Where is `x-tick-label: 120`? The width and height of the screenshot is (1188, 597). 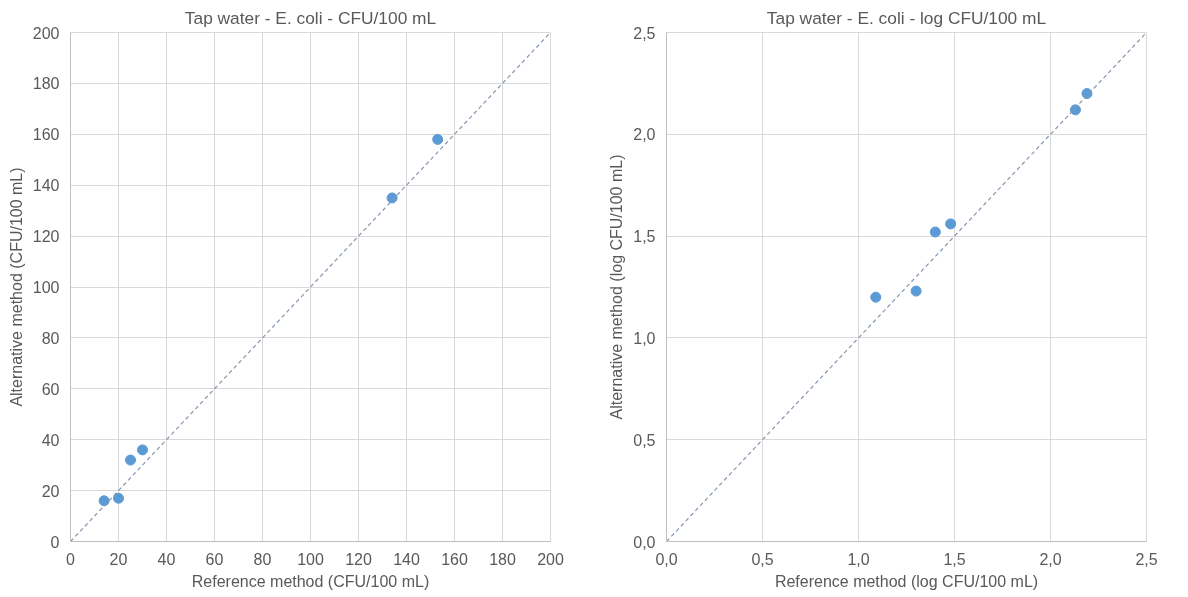 x-tick-label: 120 is located at coordinates (358, 559).